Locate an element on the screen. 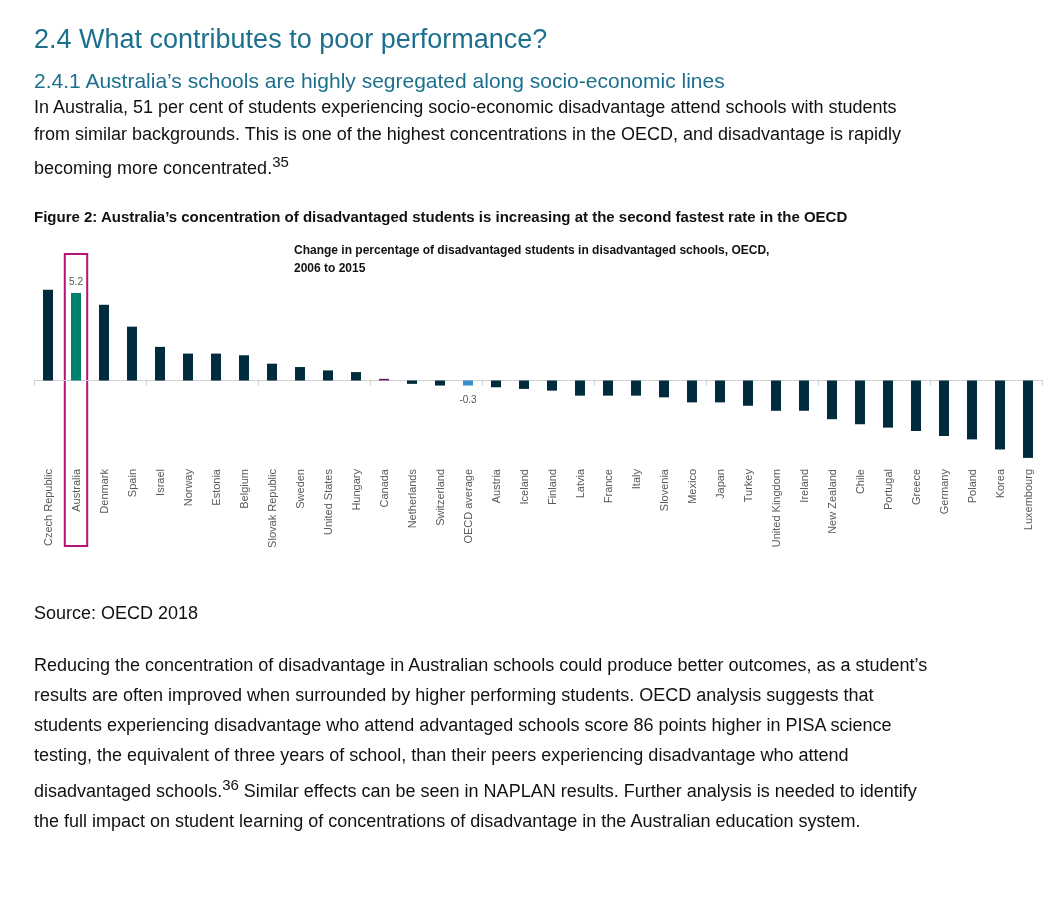  x-tick-label: OECD average is located at coordinates (468, 506).